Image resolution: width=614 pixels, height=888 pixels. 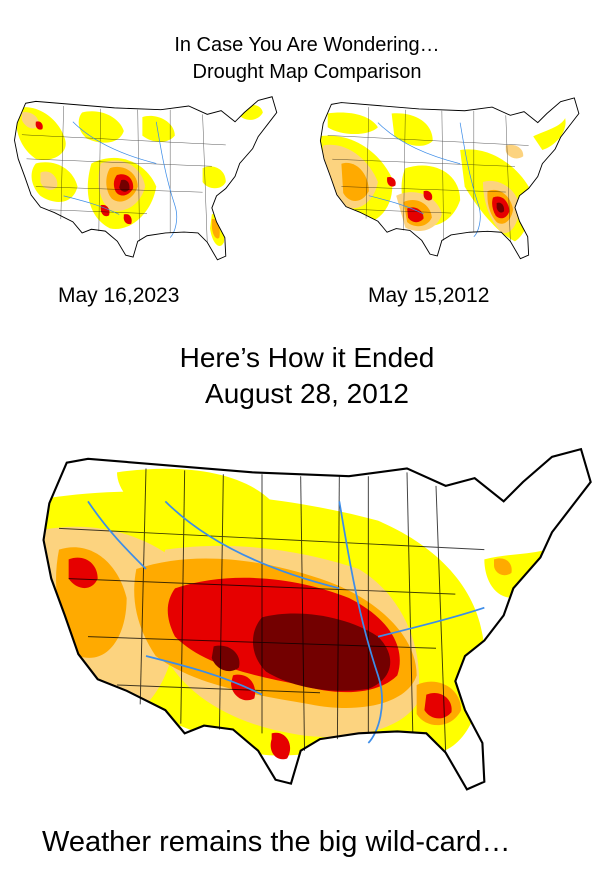 What do you see at coordinates (307, 357) in the screenshot?
I see `heading-line-1: Here’s How it Ended` at bounding box center [307, 357].